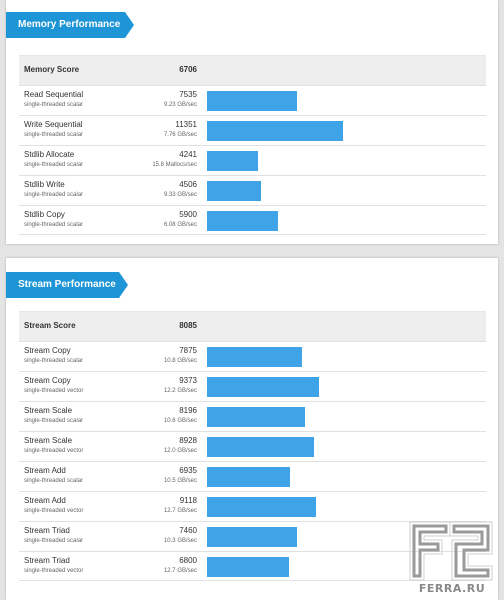 The height and width of the screenshot is (600, 504). What do you see at coordinates (452, 588) in the screenshot?
I see `watermark-text: FERRA.RU` at bounding box center [452, 588].